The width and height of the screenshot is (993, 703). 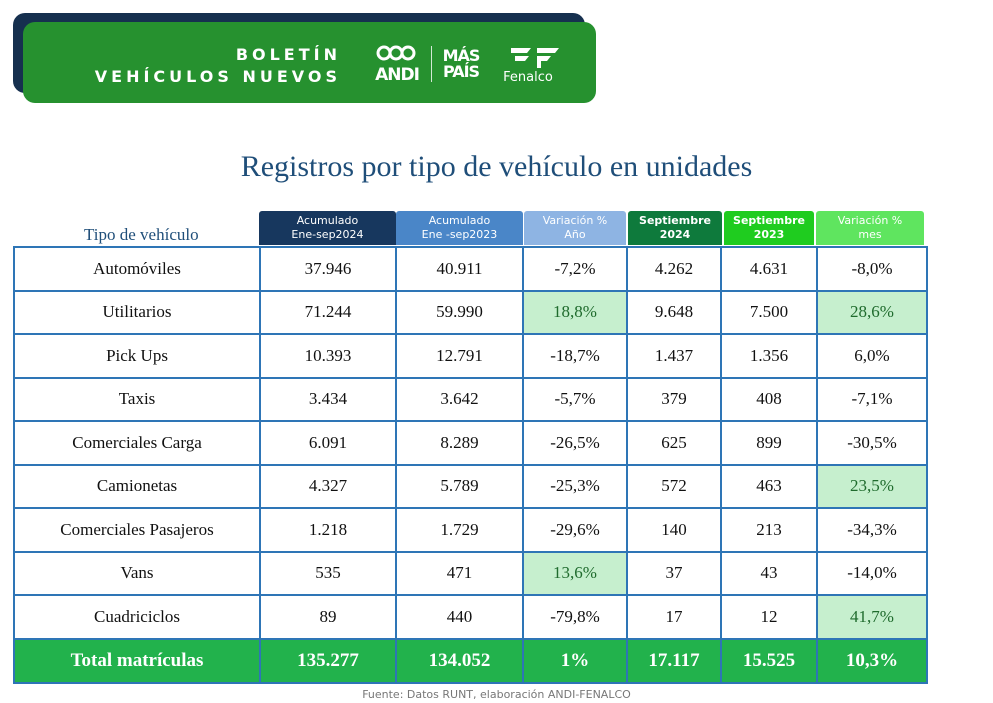 I want to click on table-cell: 41,7%, so click(x=872, y=617).